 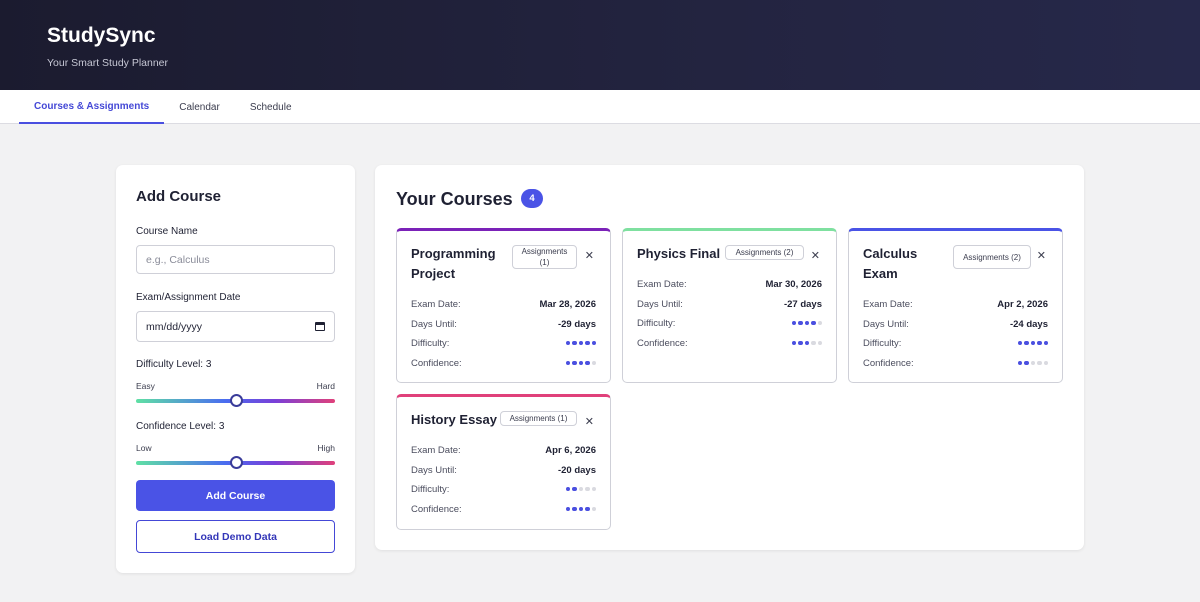 What do you see at coordinates (235, 495) in the screenshot?
I see `add-course-button: Add Course` at bounding box center [235, 495].